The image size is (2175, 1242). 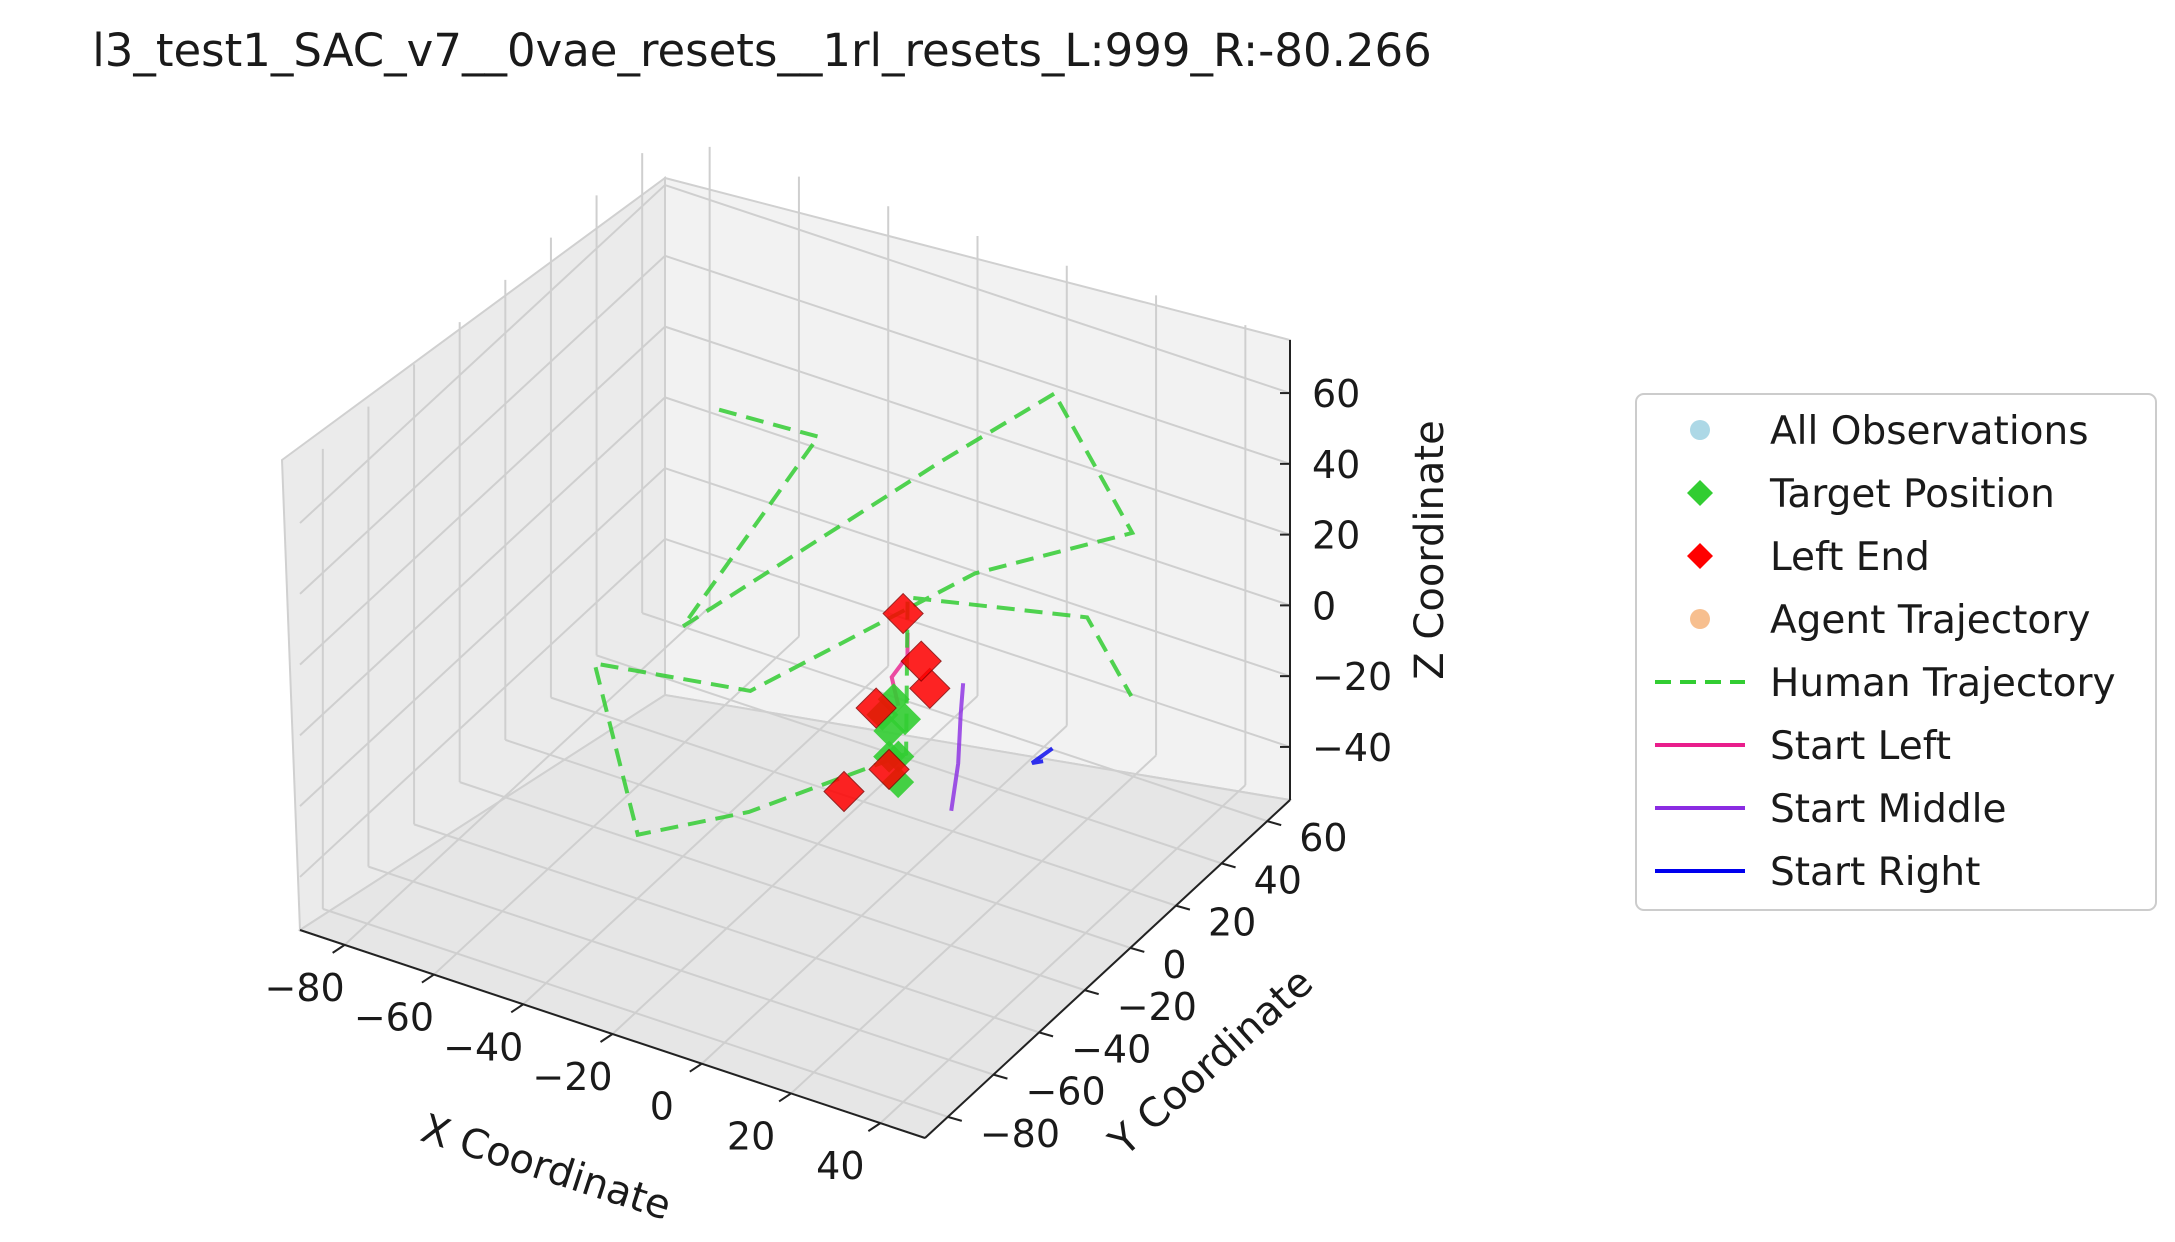 I want to click on legend-item-start-right: Start Right, so click(x=1817, y=872).